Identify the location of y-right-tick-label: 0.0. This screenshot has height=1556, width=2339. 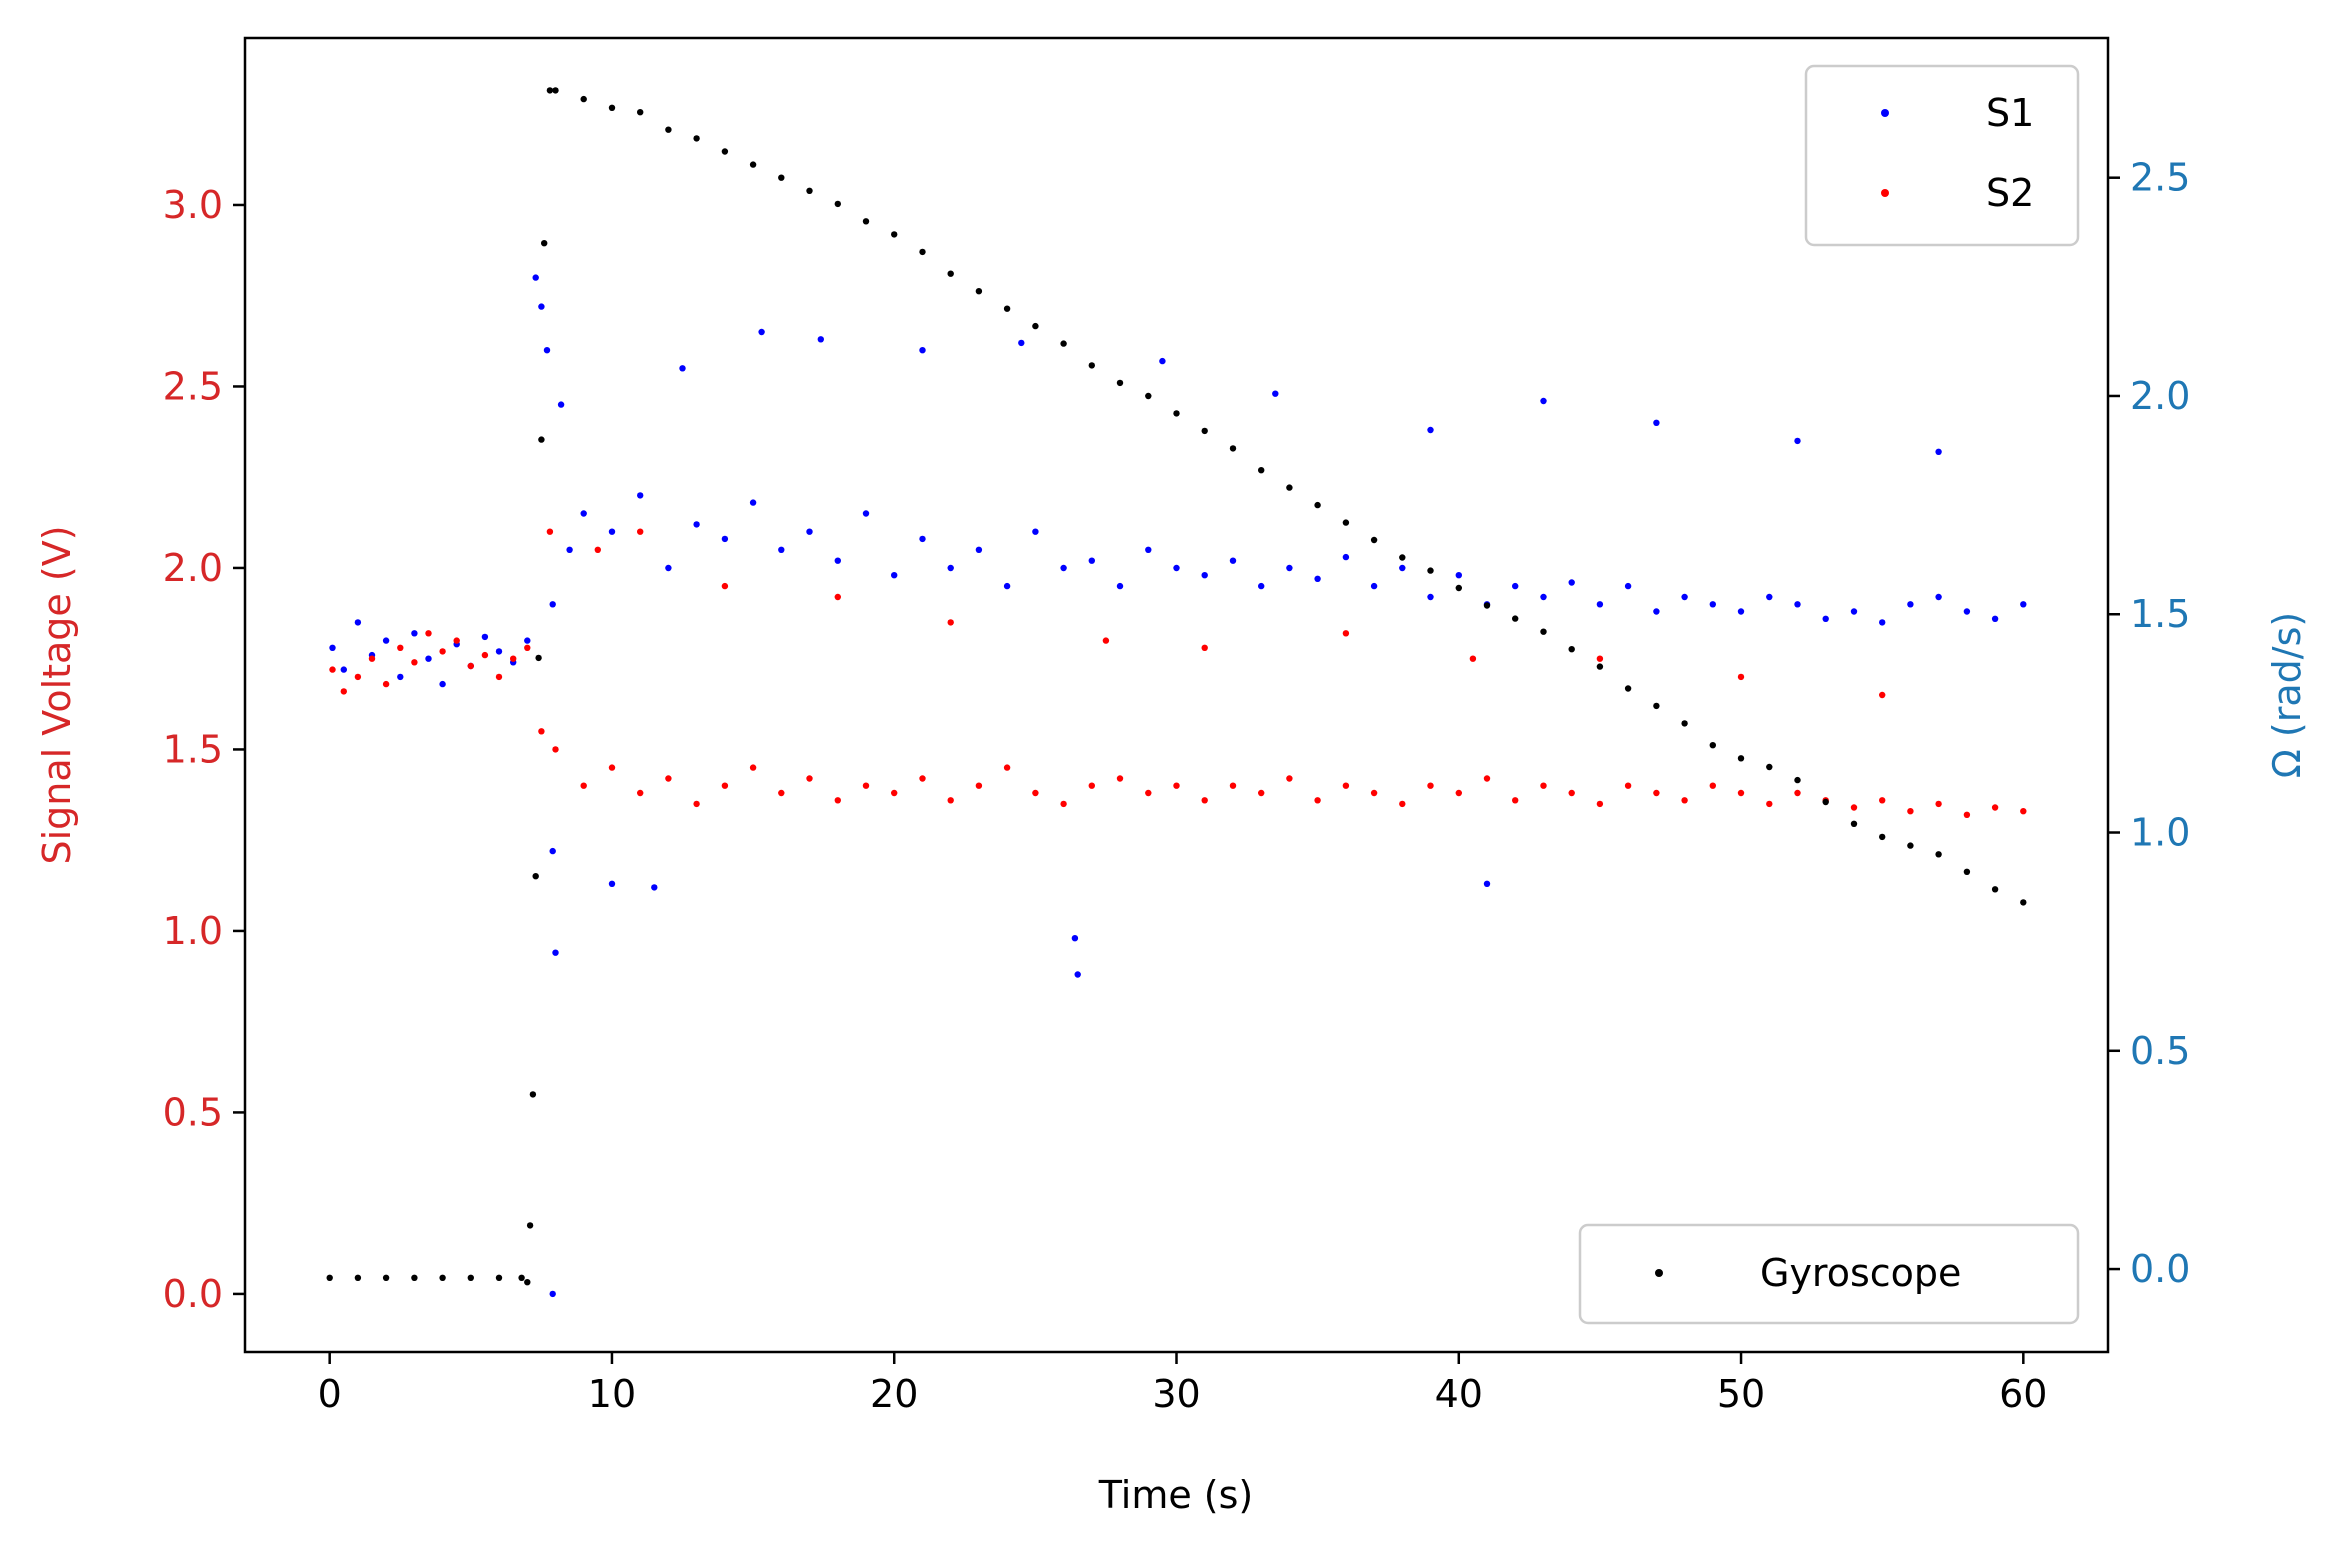
(2160, 1269).